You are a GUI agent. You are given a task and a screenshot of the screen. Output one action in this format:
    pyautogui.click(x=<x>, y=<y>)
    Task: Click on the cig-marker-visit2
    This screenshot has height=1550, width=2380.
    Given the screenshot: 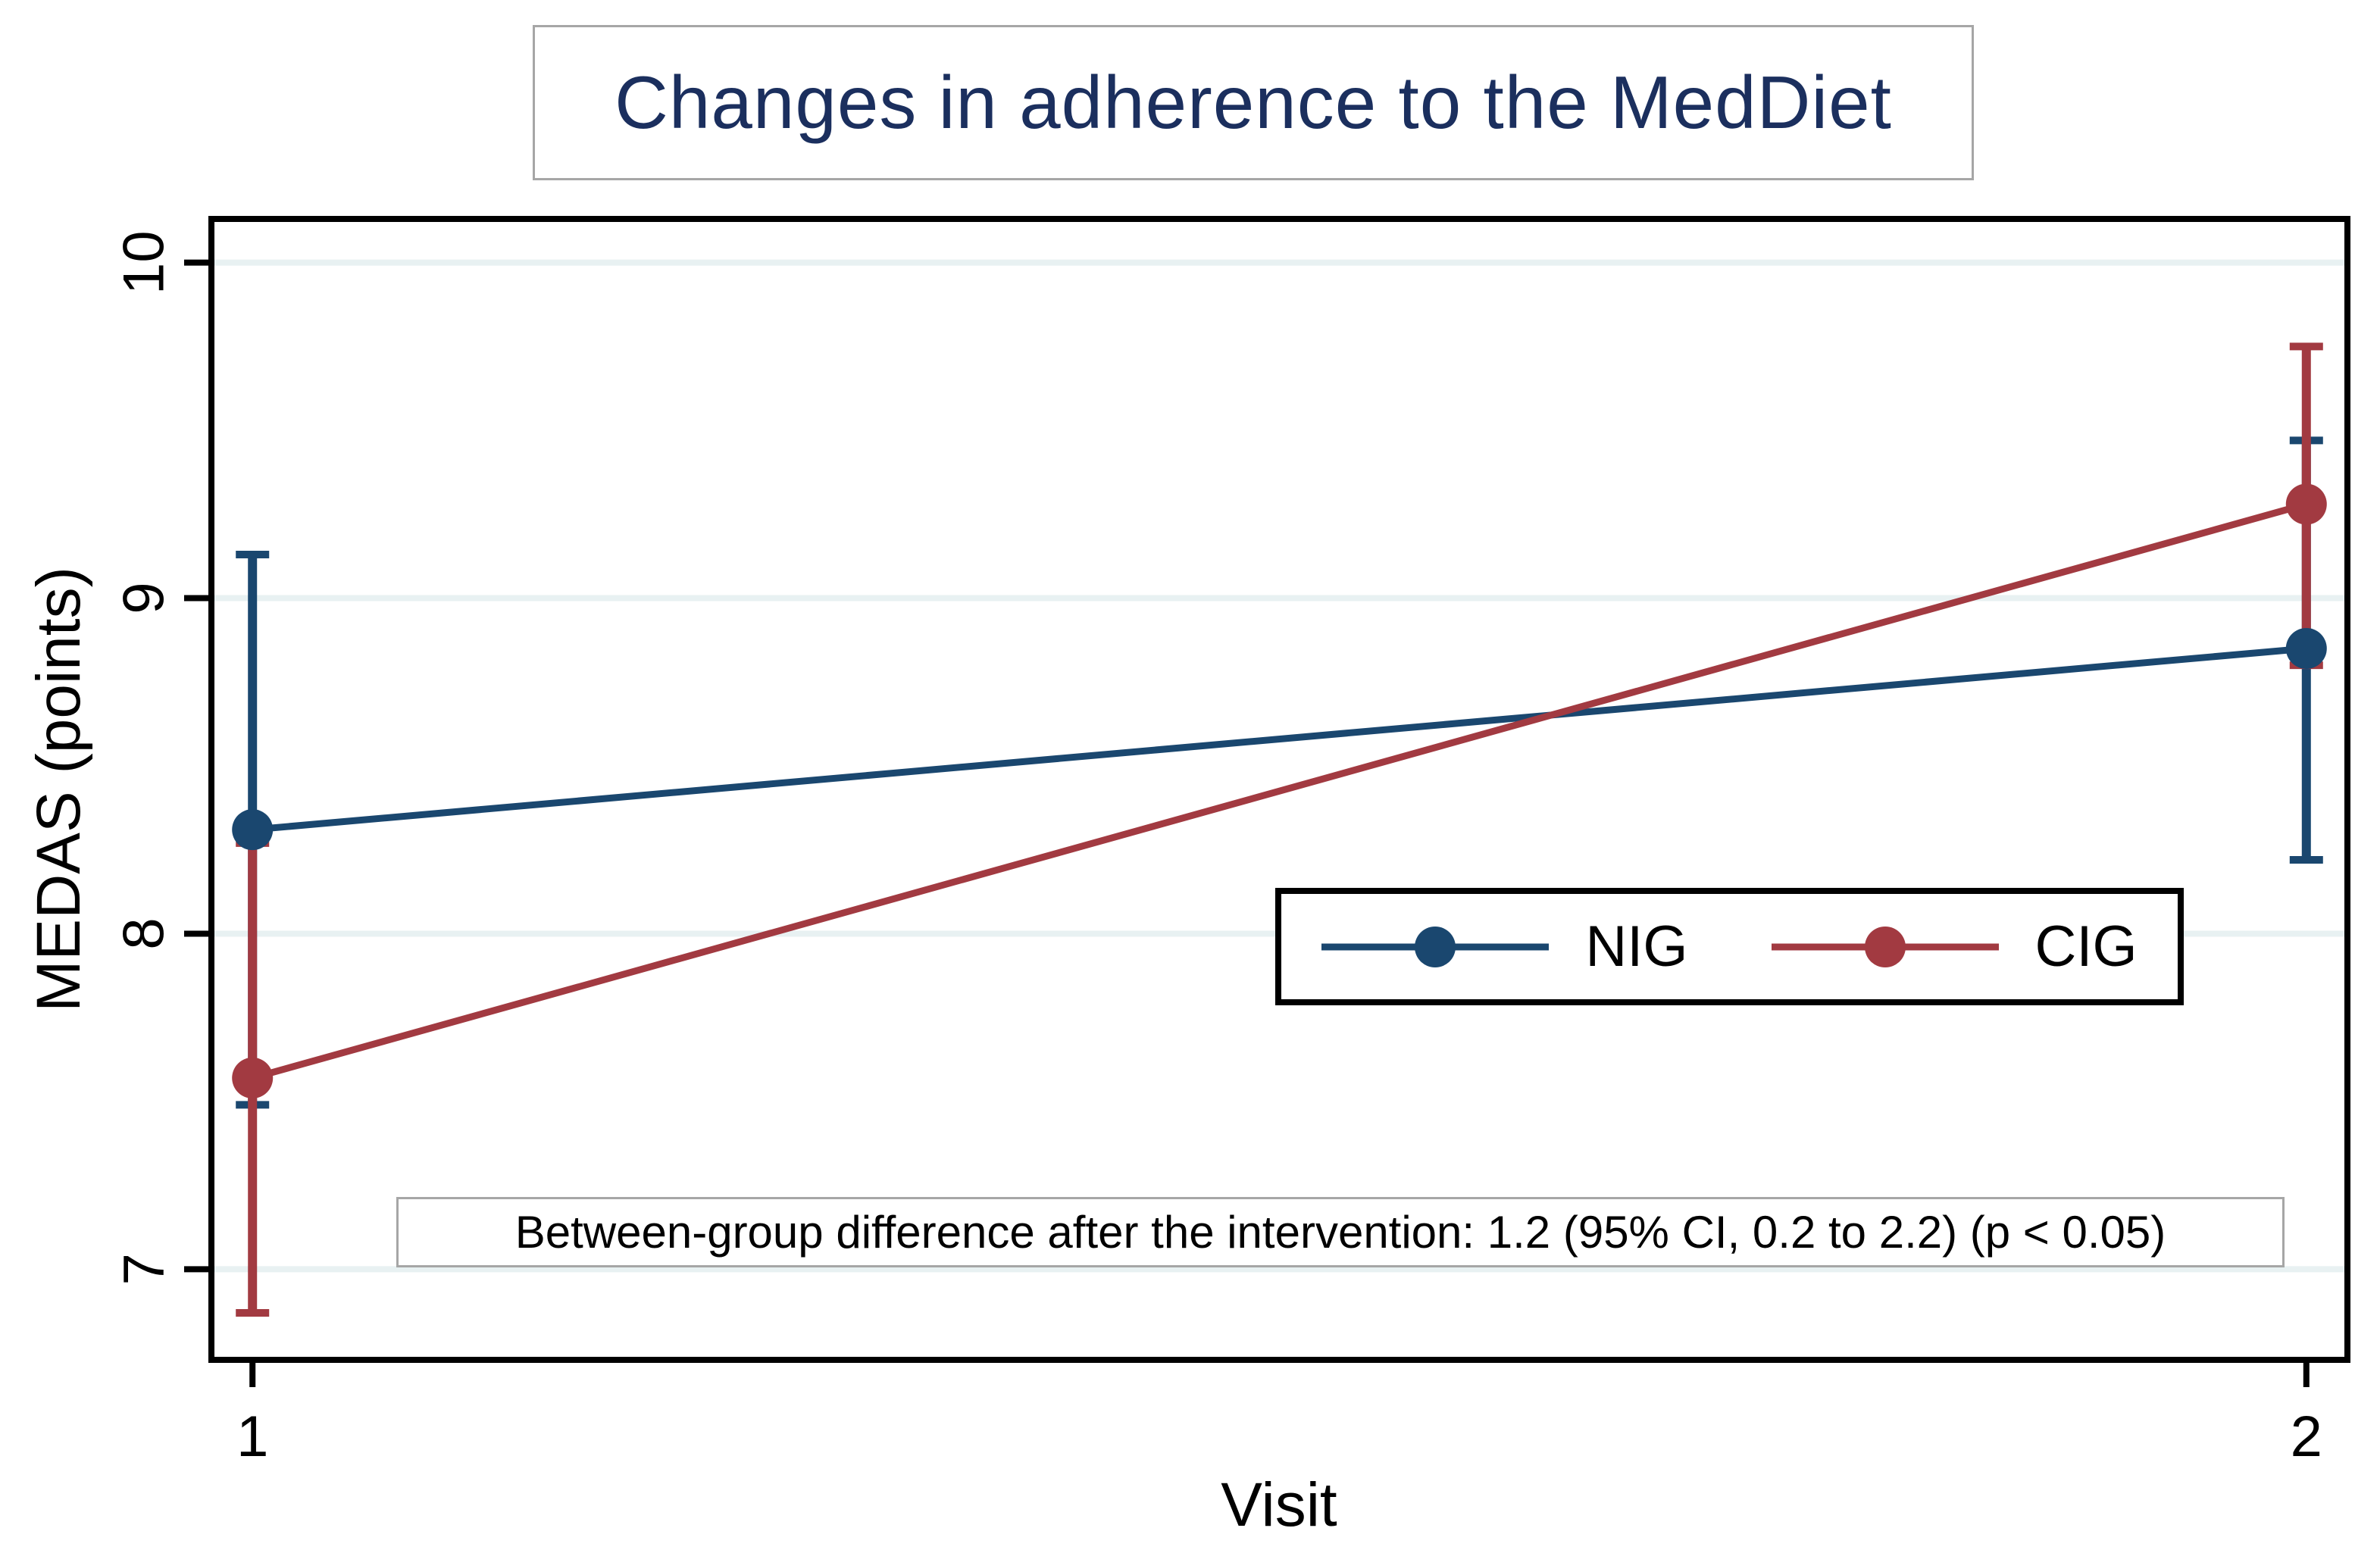 What is the action you would take?
    pyautogui.click(x=2306, y=504)
    